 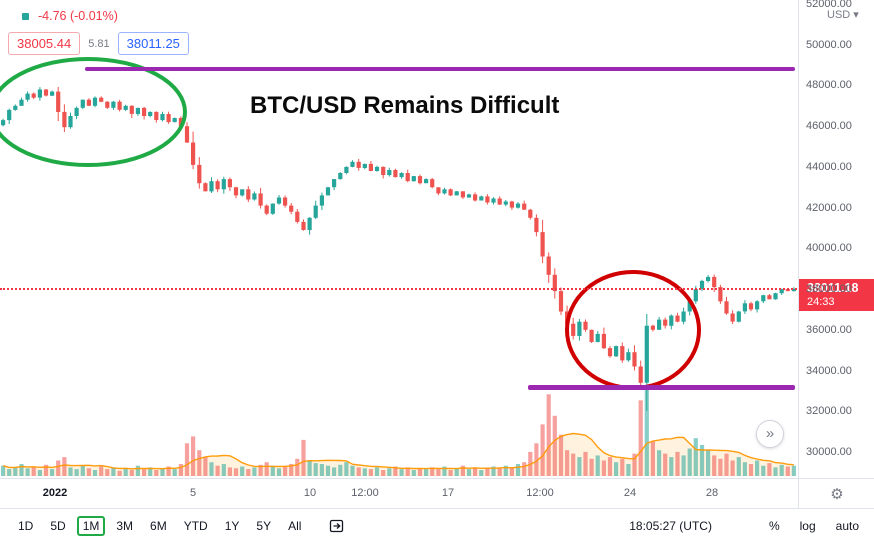 I want to click on chart-title-annotation: BTC/USD Remains Difficult, so click(x=405, y=105).